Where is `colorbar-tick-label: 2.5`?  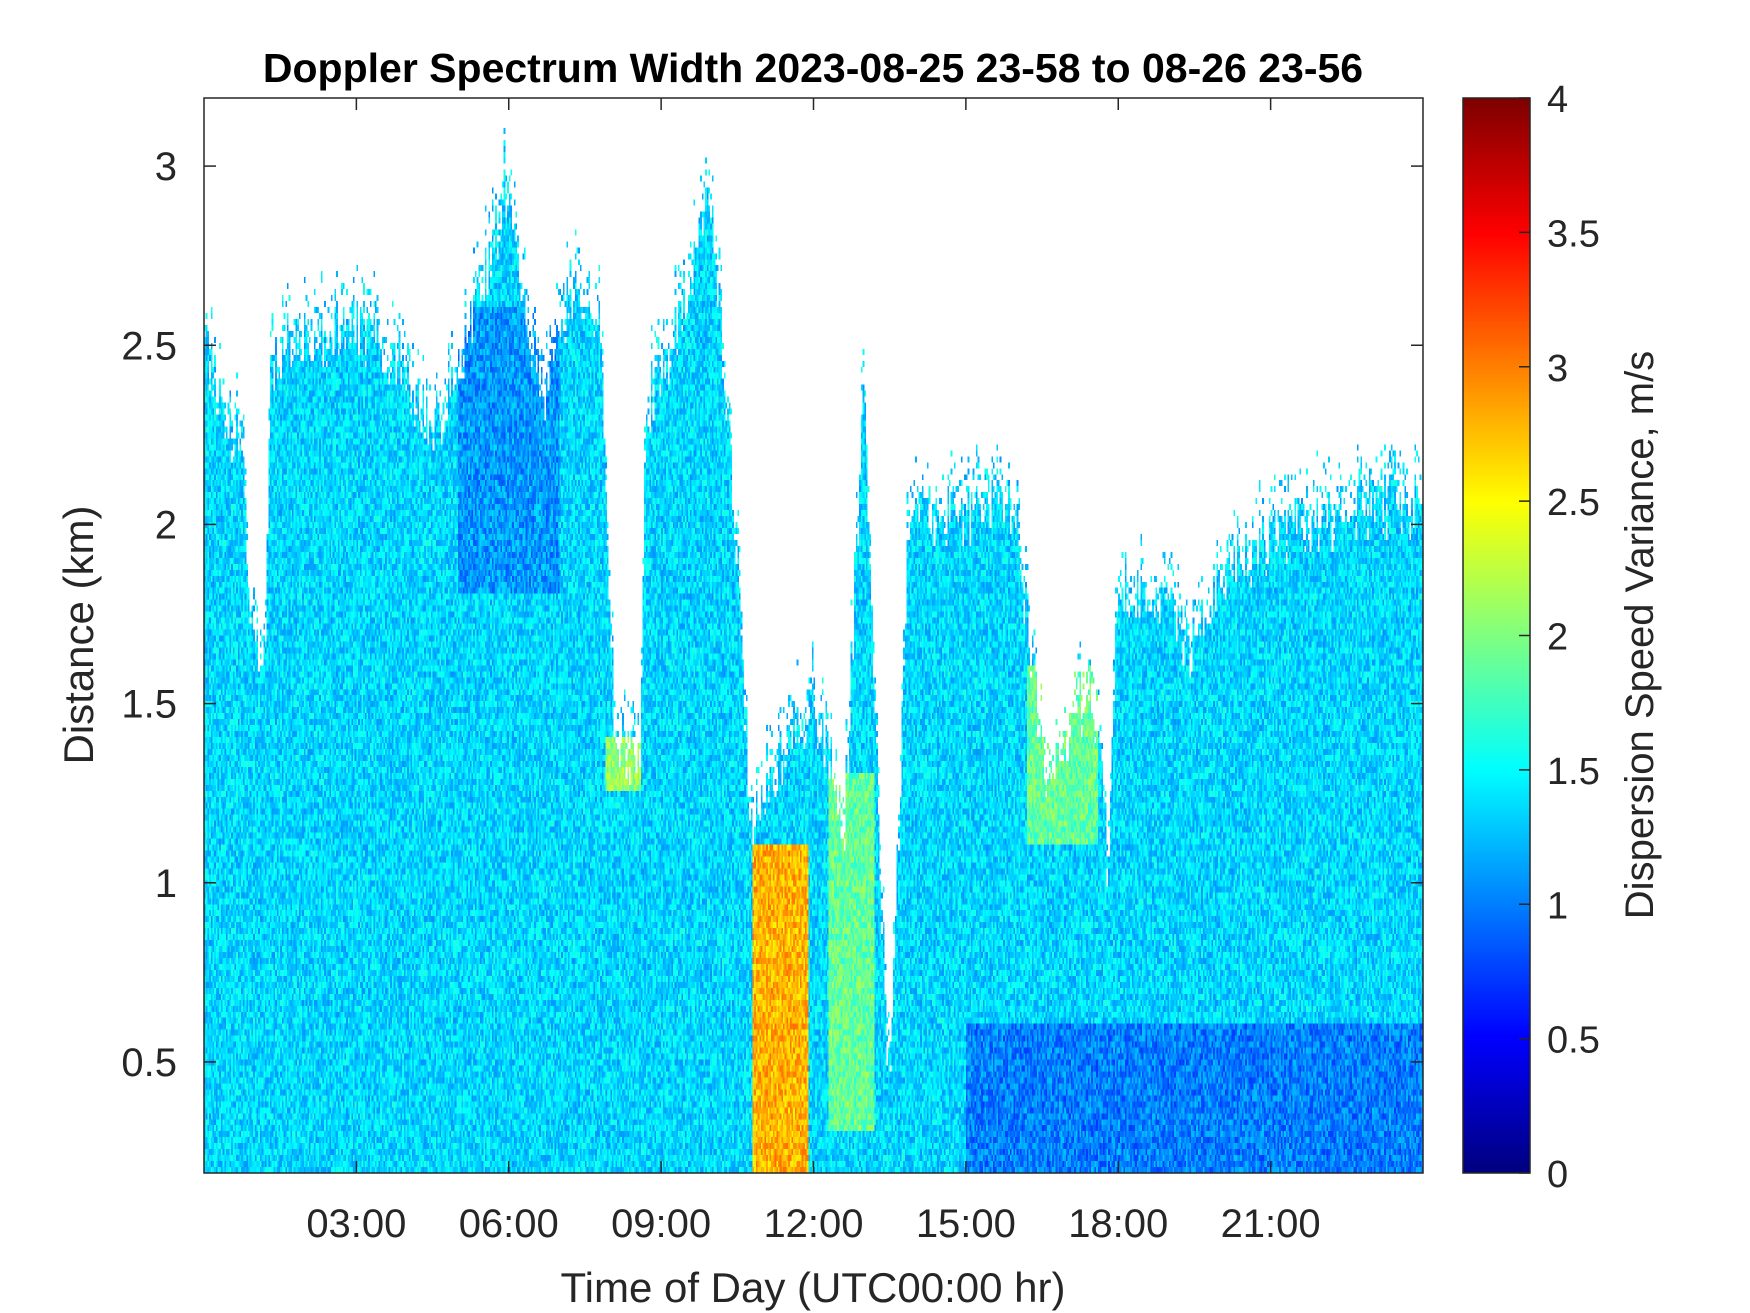
colorbar-tick-label: 2.5 is located at coordinates (1573, 503).